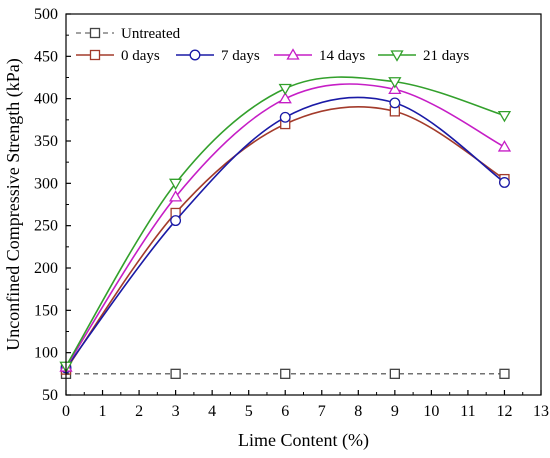 Image resolution: width=550 pixels, height=458 pixels. Describe the element at coordinates (46, 226) in the screenshot. I see `y-tick-label: 250` at that location.